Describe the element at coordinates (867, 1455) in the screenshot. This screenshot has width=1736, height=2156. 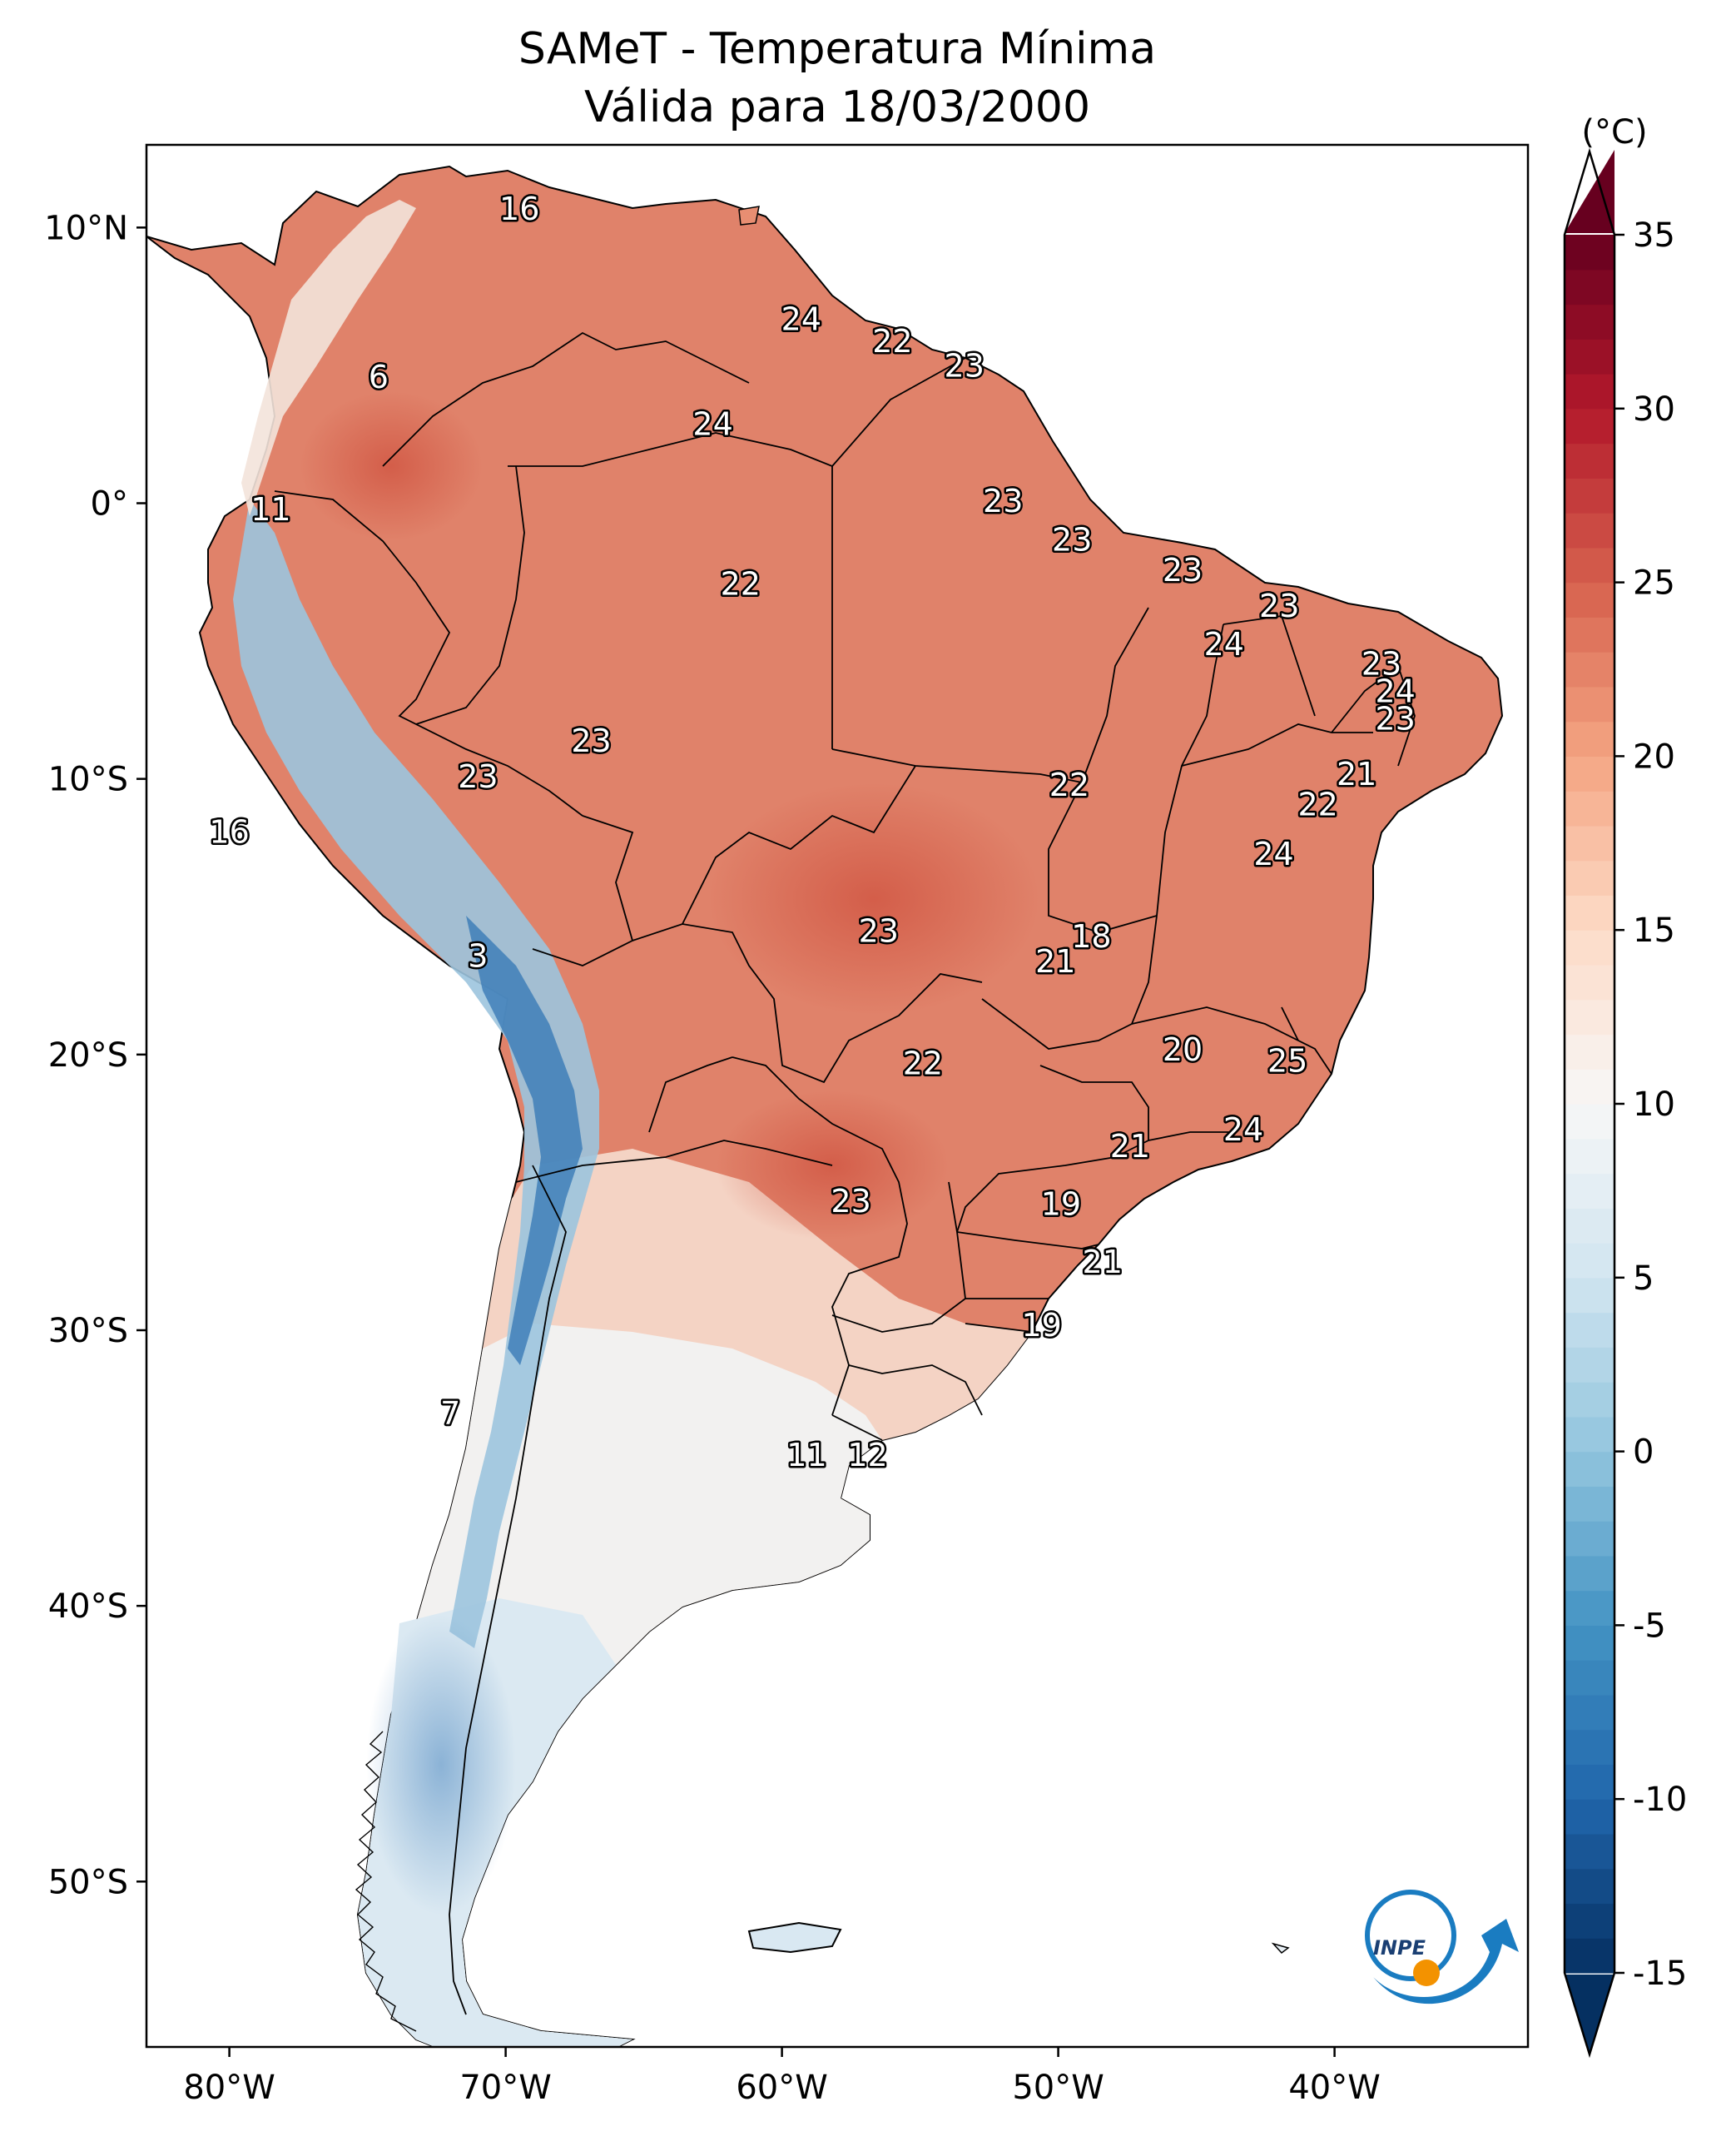
I see `temperature-value-label: 12` at that location.